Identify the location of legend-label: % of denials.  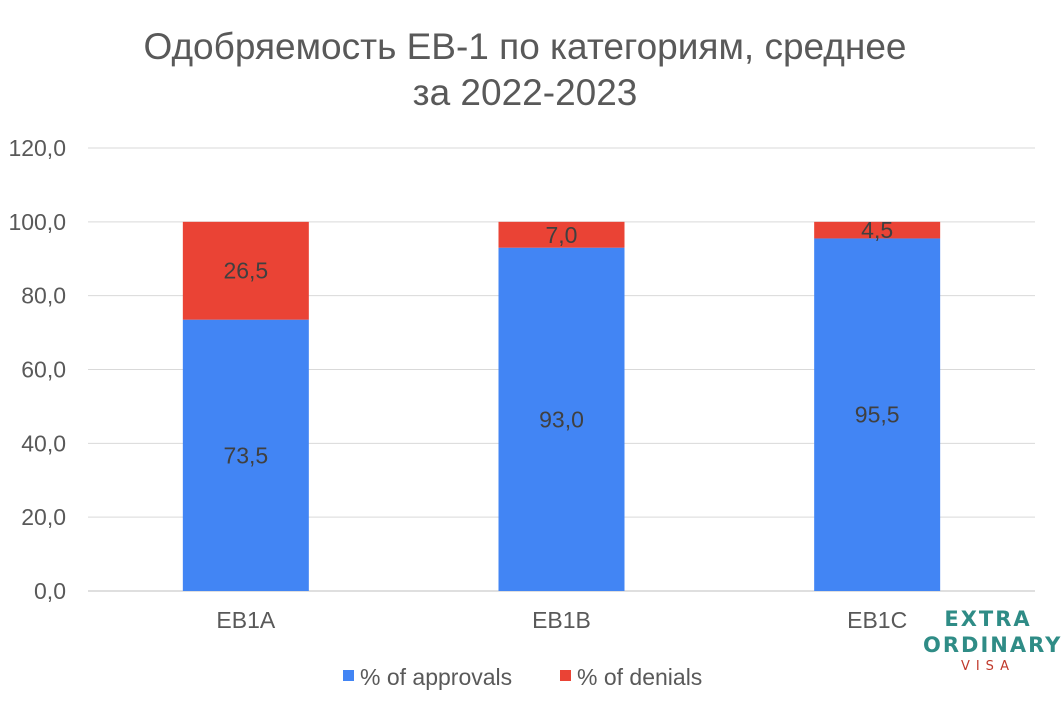
(639, 677).